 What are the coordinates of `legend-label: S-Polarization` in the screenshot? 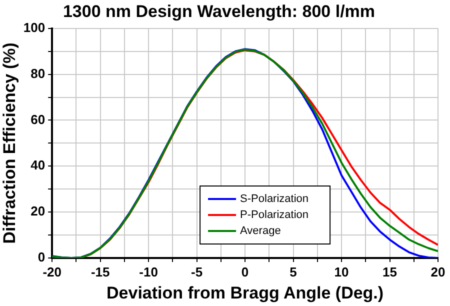 It's located at (274, 199).